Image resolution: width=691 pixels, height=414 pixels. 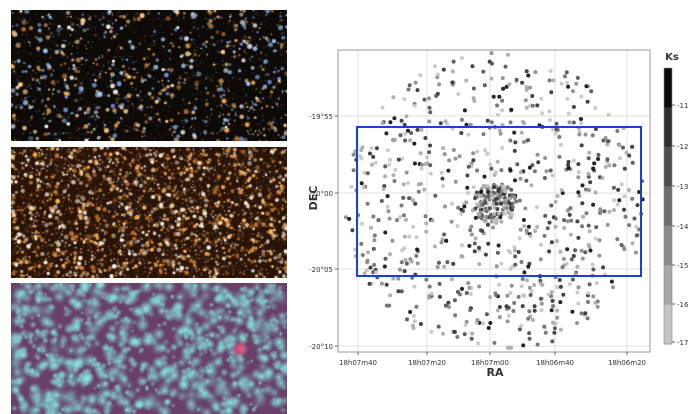 What do you see at coordinates (627, 363) in the screenshot?
I see `x-tick-label: 18h06m20` at bounding box center [627, 363].